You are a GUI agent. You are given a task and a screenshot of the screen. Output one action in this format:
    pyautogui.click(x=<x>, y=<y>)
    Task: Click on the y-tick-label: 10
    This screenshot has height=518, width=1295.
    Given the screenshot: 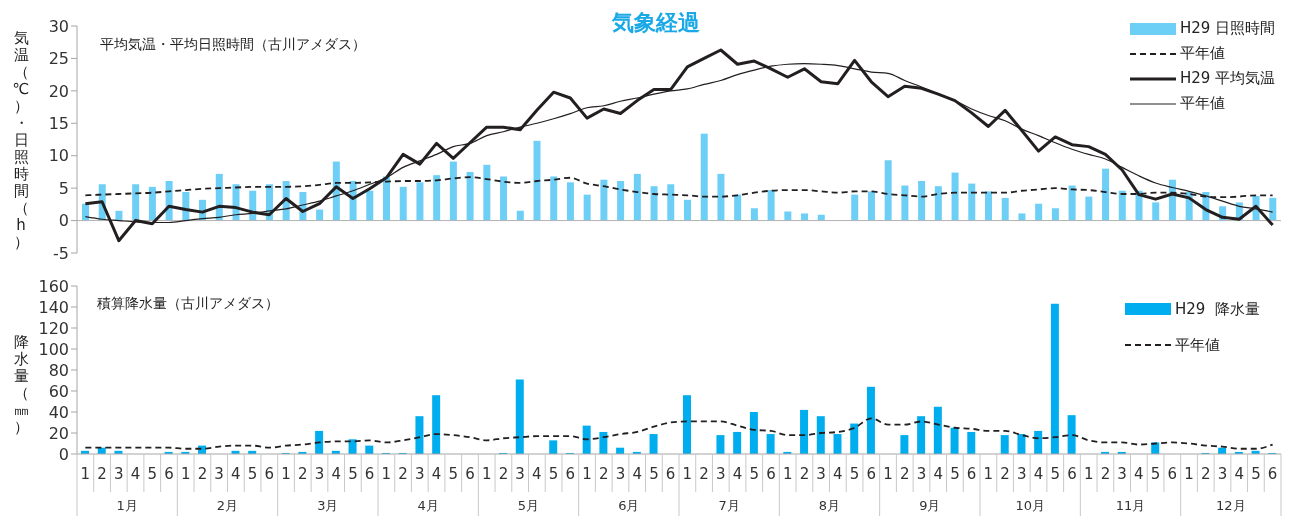 What is the action you would take?
    pyautogui.click(x=58, y=156)
    